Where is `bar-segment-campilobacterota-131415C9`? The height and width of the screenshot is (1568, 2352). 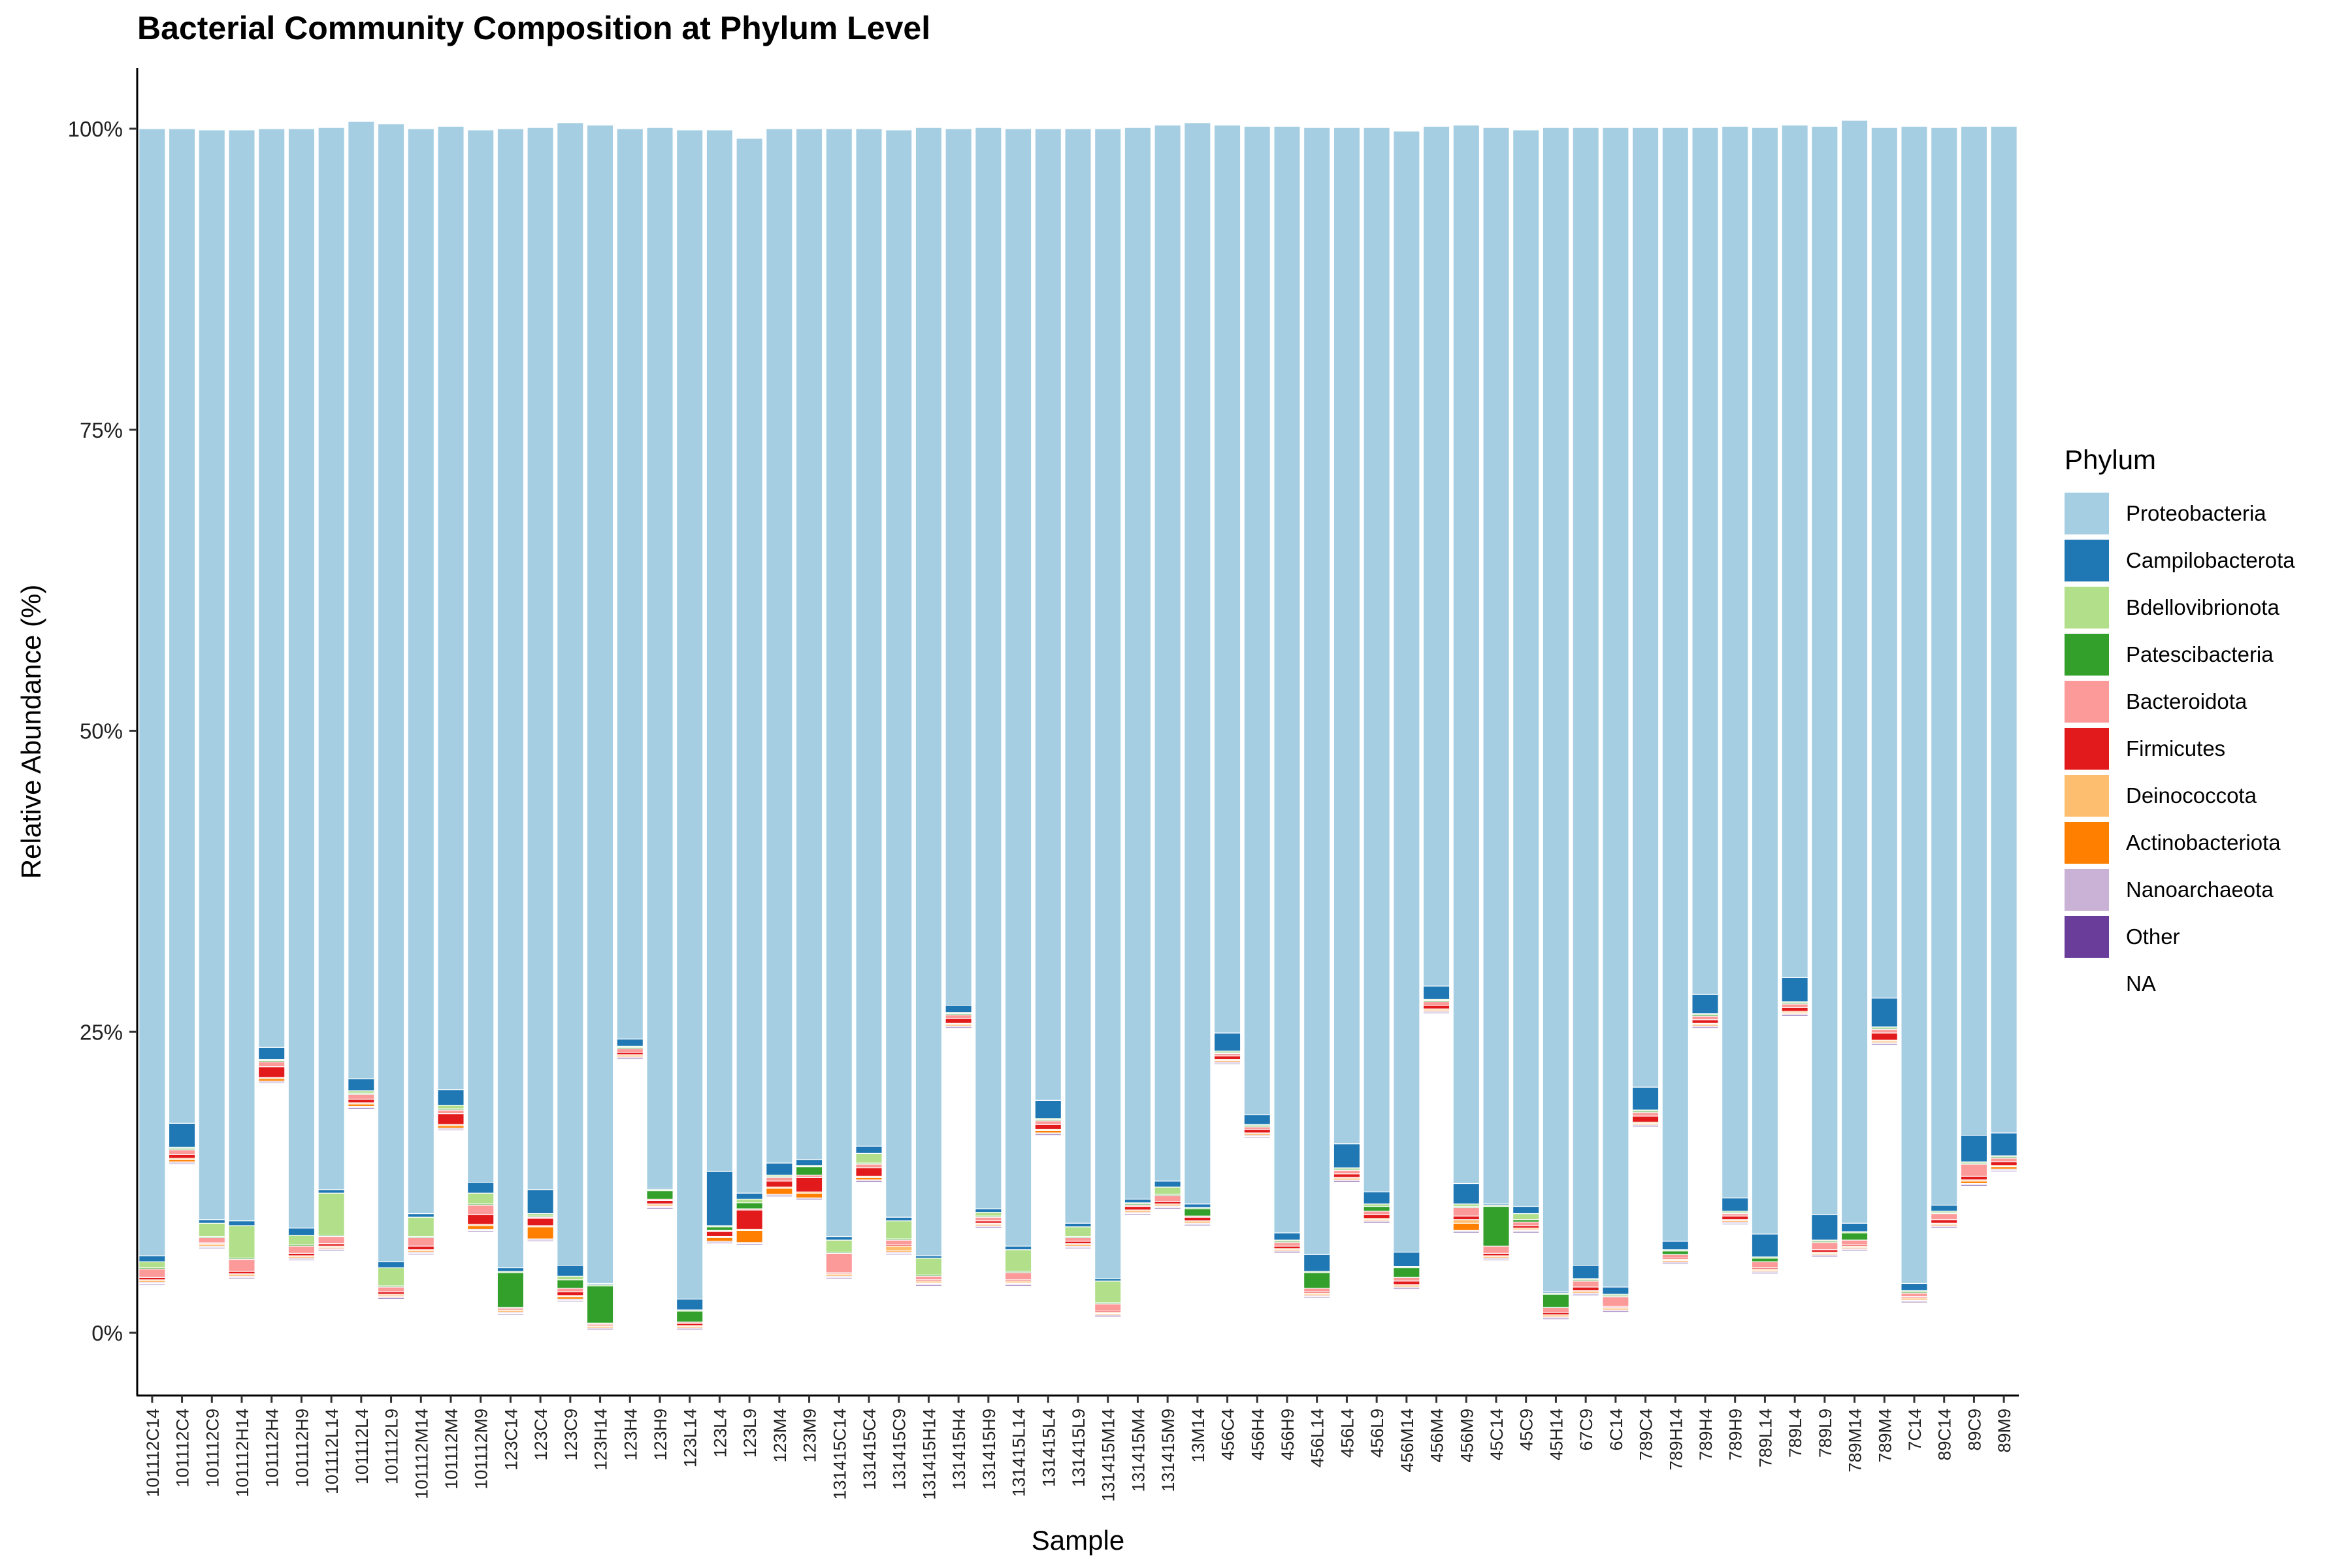
bar-segment-campilobacterota-131415C9 is located at coordinates (899, 1219).